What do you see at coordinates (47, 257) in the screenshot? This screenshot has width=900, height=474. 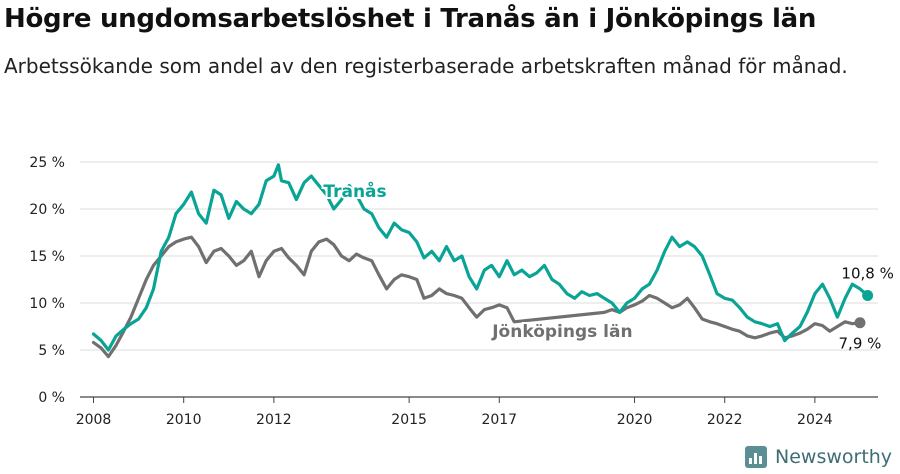 I see `y-tick-label: 15 %` at bounding box center [47, 257].